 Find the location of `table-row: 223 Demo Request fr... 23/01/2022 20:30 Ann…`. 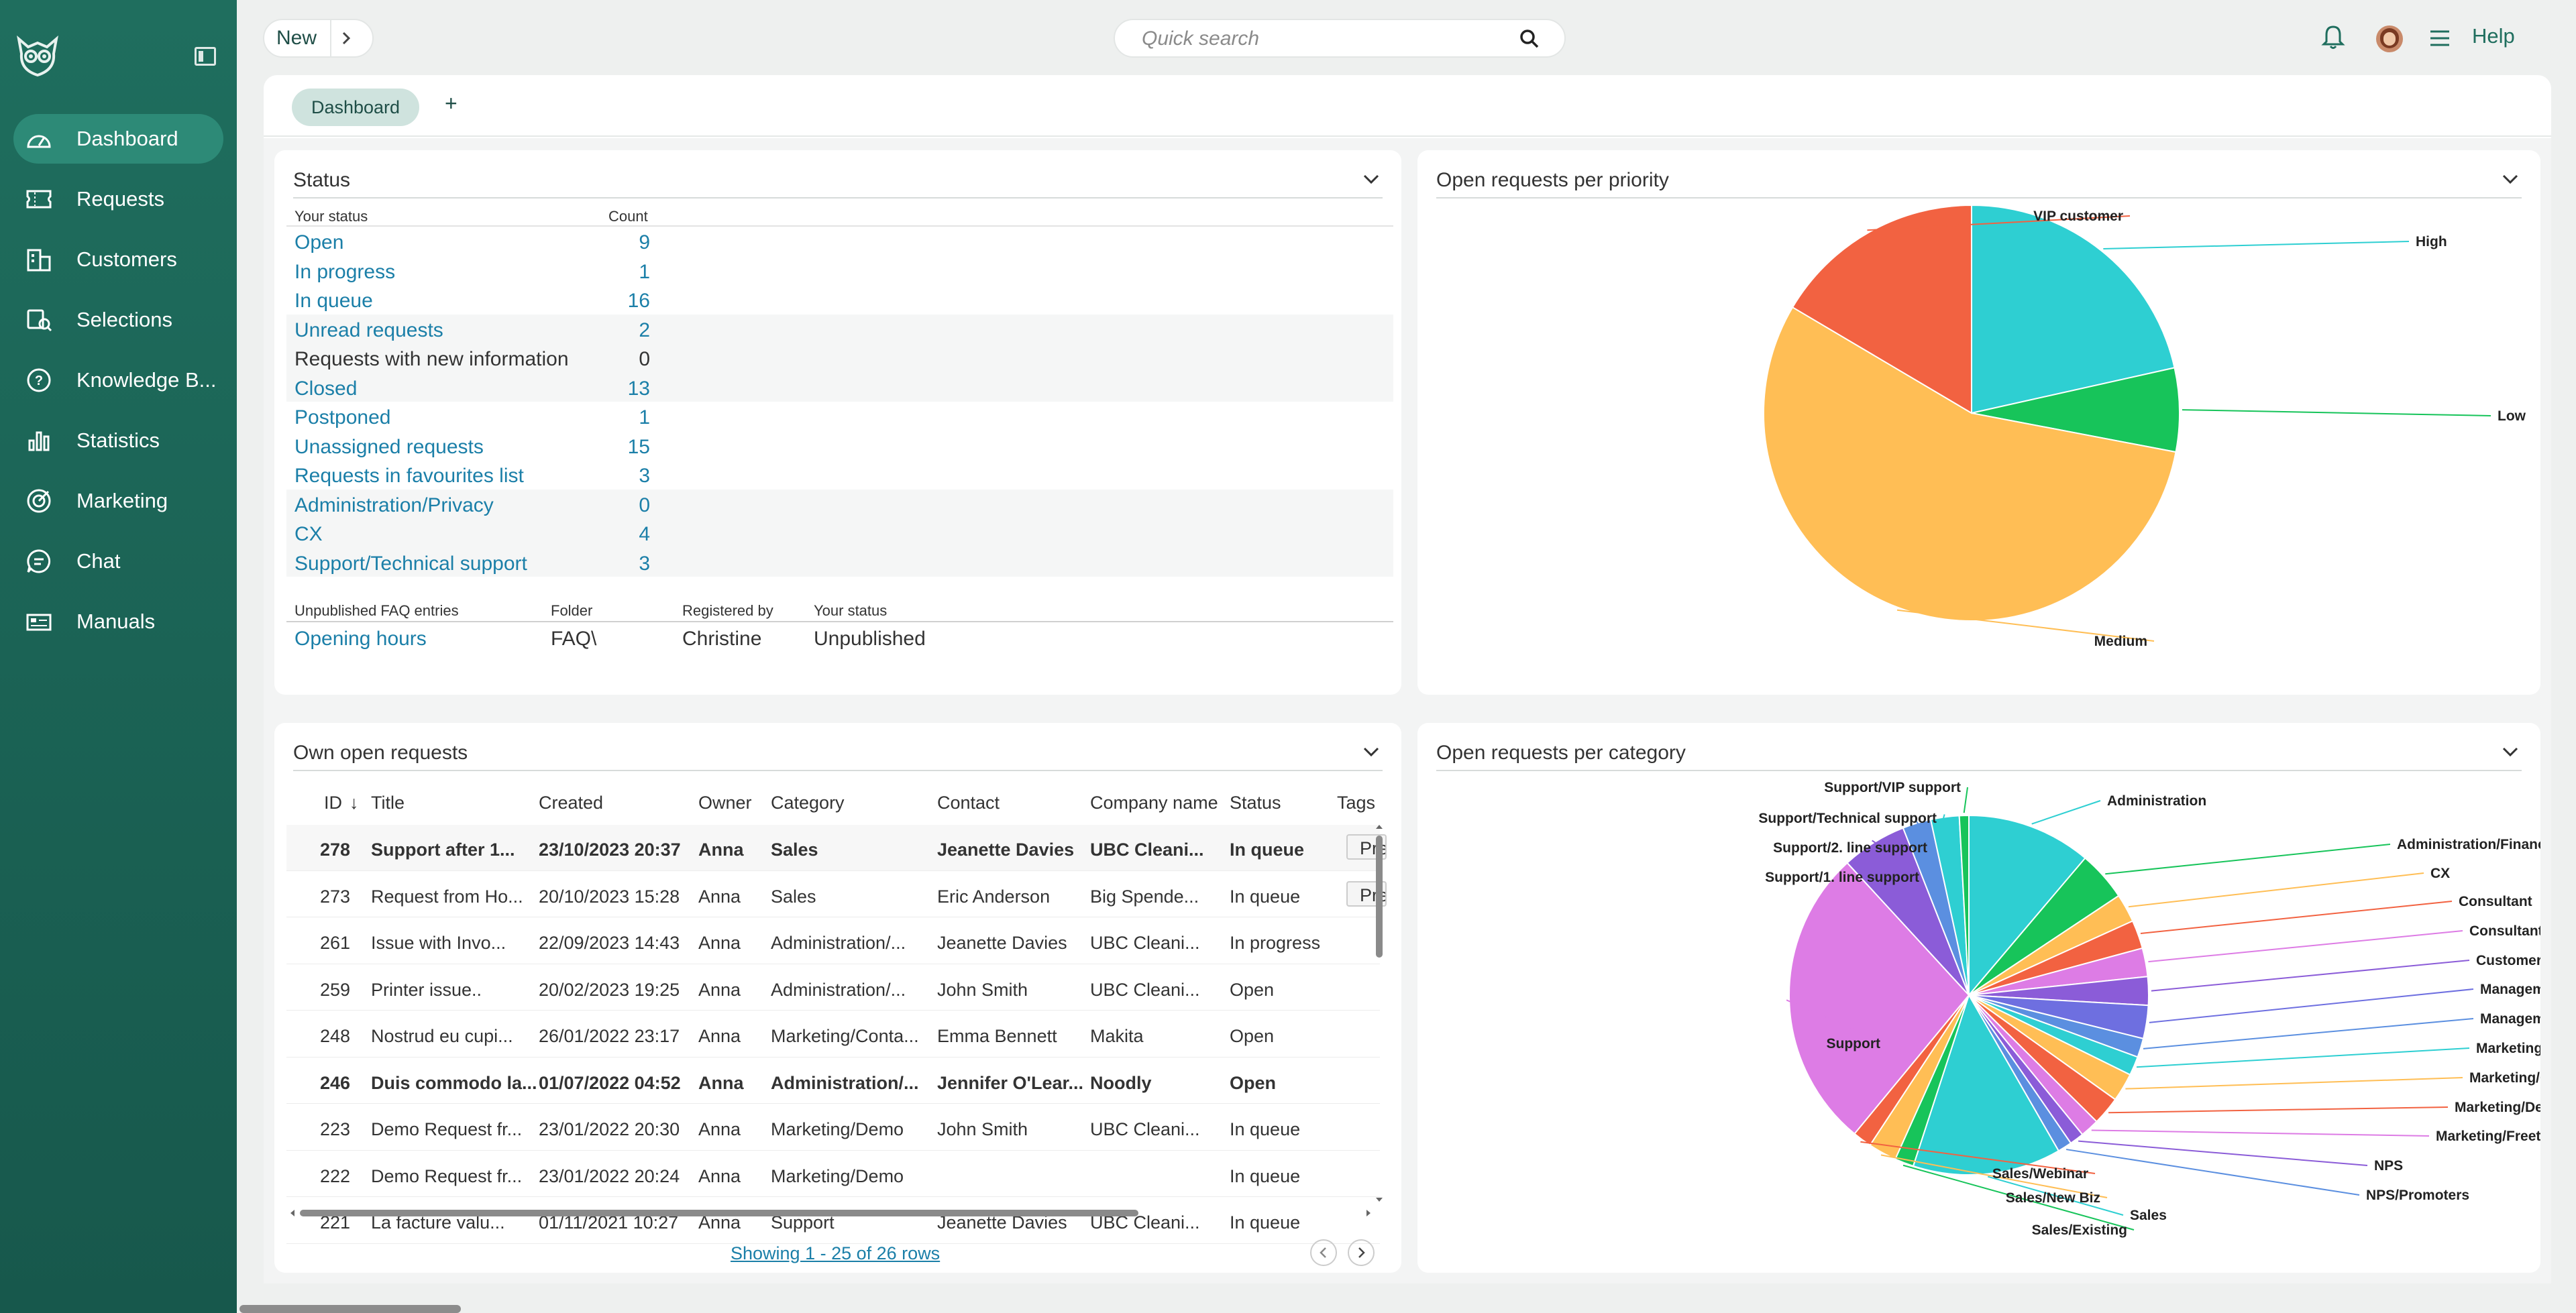

table-row: 223 Demo Request fr... 23/01/2022 20:30 Ann… is located at coordinates (833, 1127).